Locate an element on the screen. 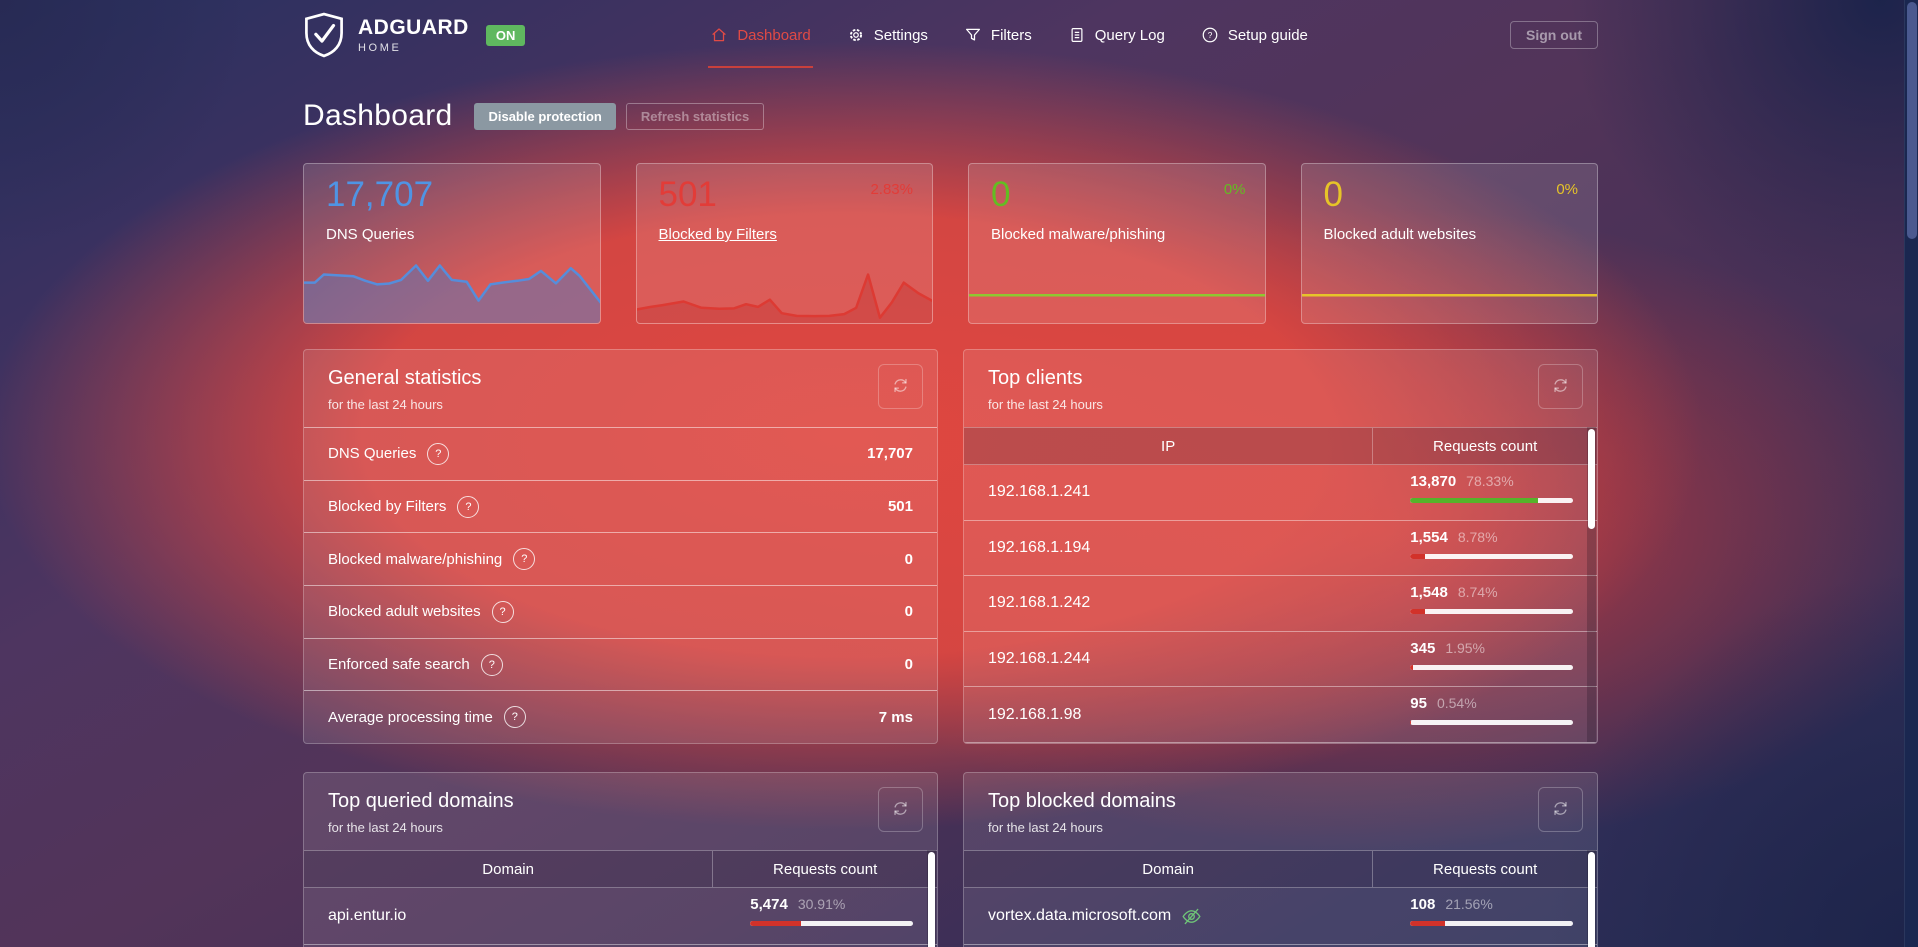  stat-card-dns-queries: 17,707 DNS Queries is located at coordinates (452, 243).